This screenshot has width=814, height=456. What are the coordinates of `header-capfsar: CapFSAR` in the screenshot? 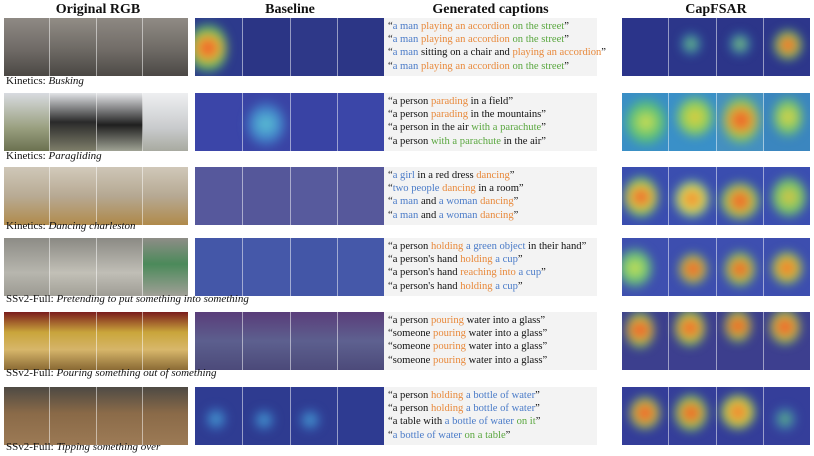 It's located at (716, 9).